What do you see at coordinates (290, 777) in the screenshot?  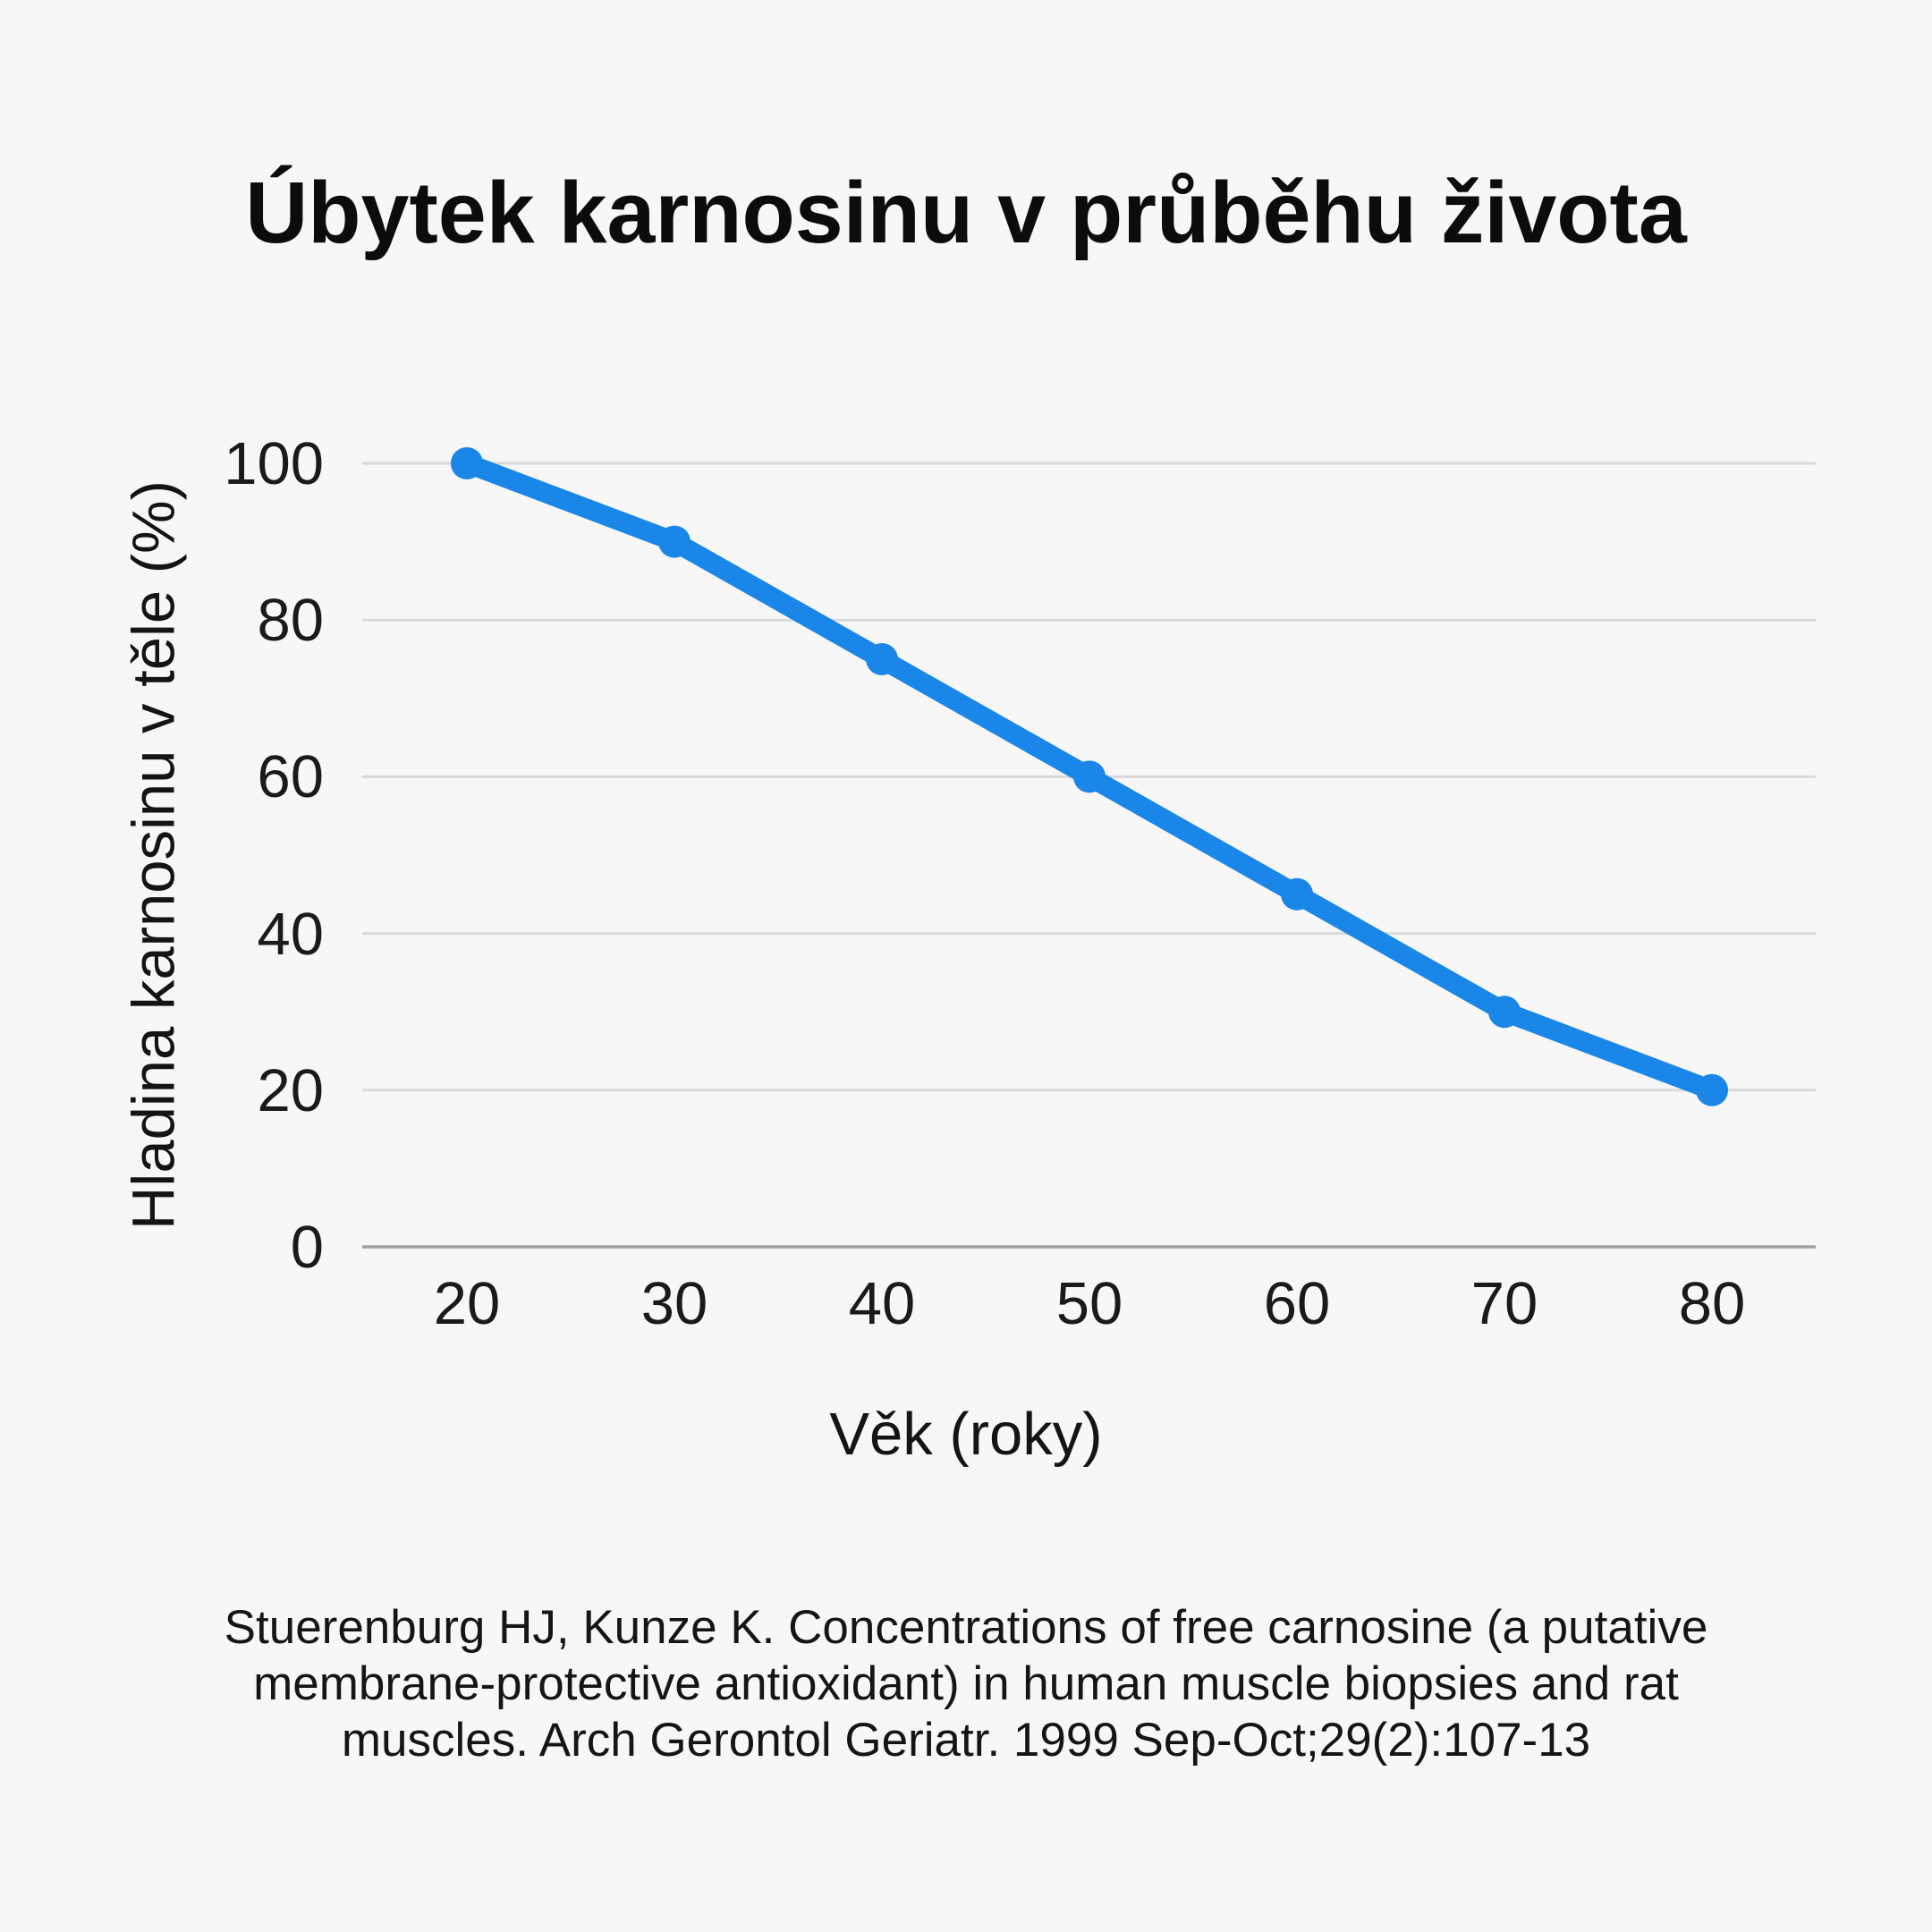 I see `y-tick-label: 60` at bounding box center [290, 777].